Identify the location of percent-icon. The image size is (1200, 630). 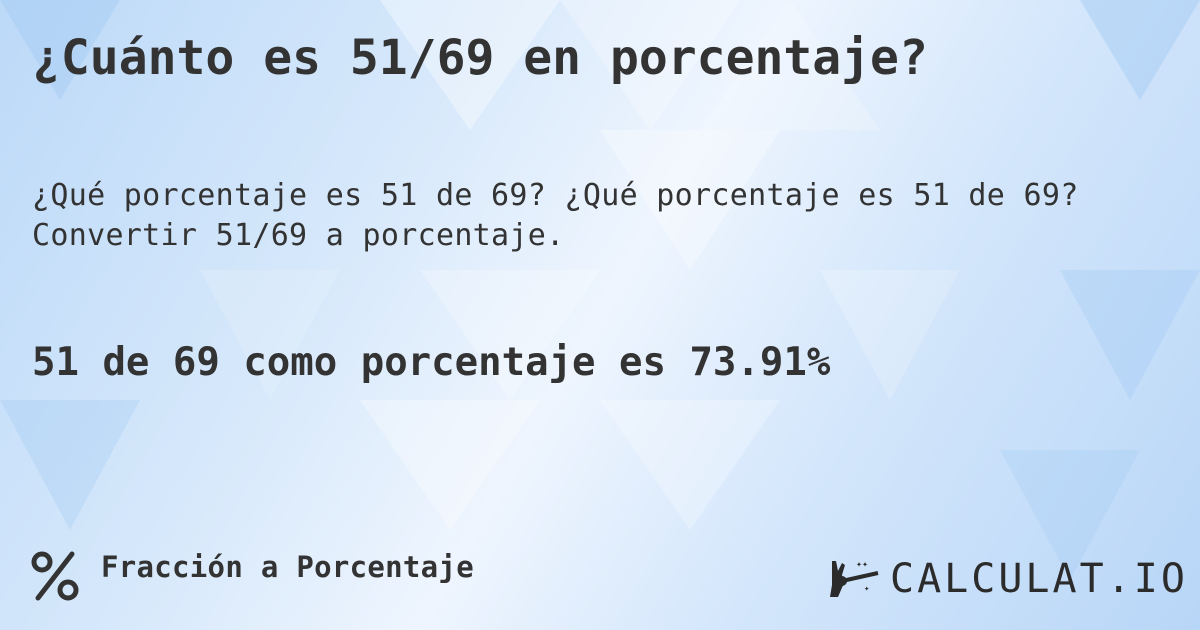
(55, 576).